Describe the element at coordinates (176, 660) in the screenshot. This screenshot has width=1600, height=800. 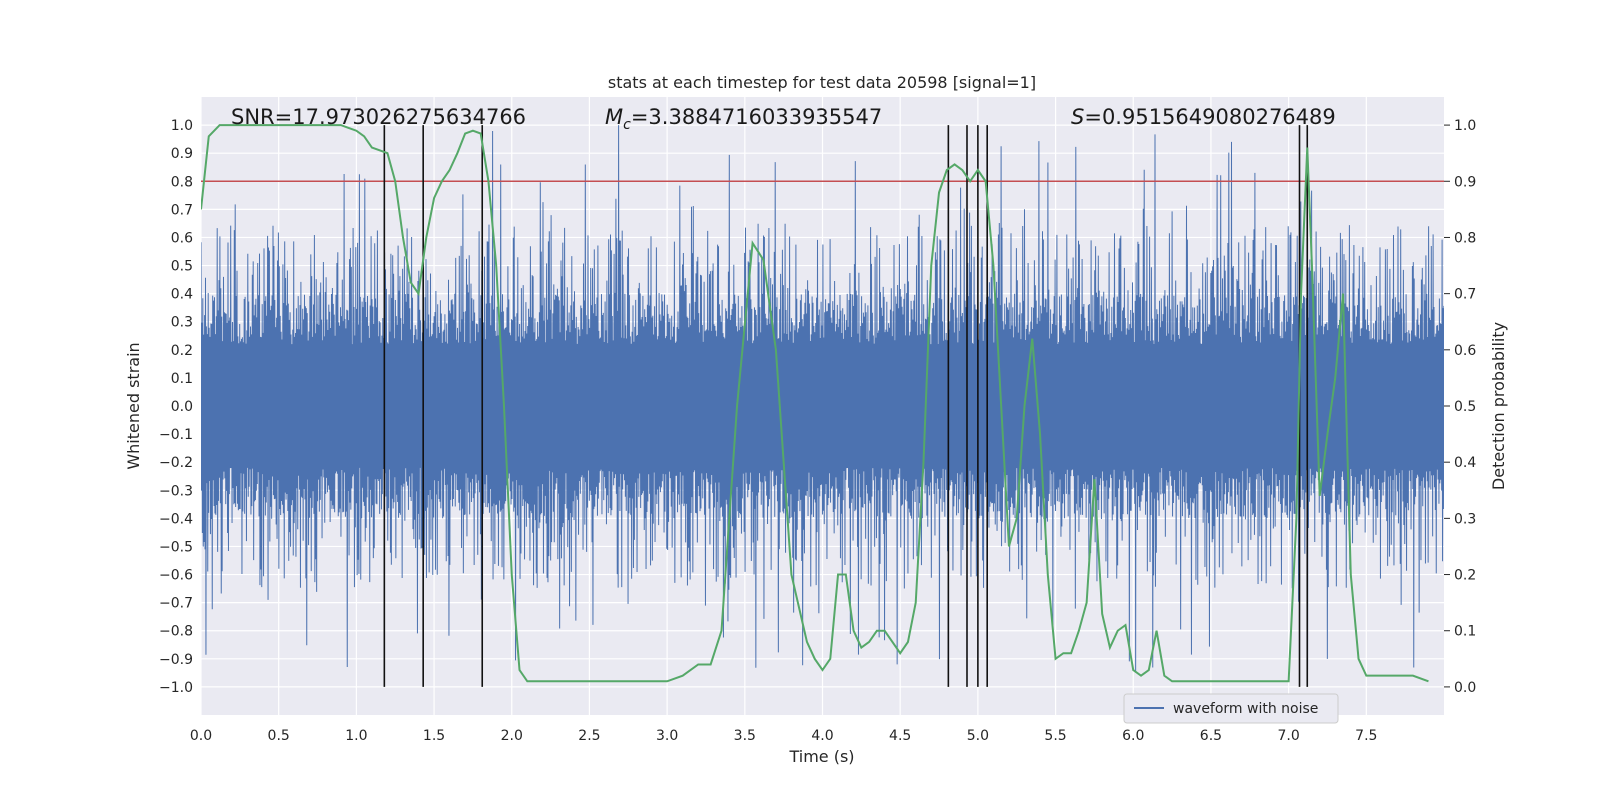
I see `y-left-tick-label: −0.9` at that location.